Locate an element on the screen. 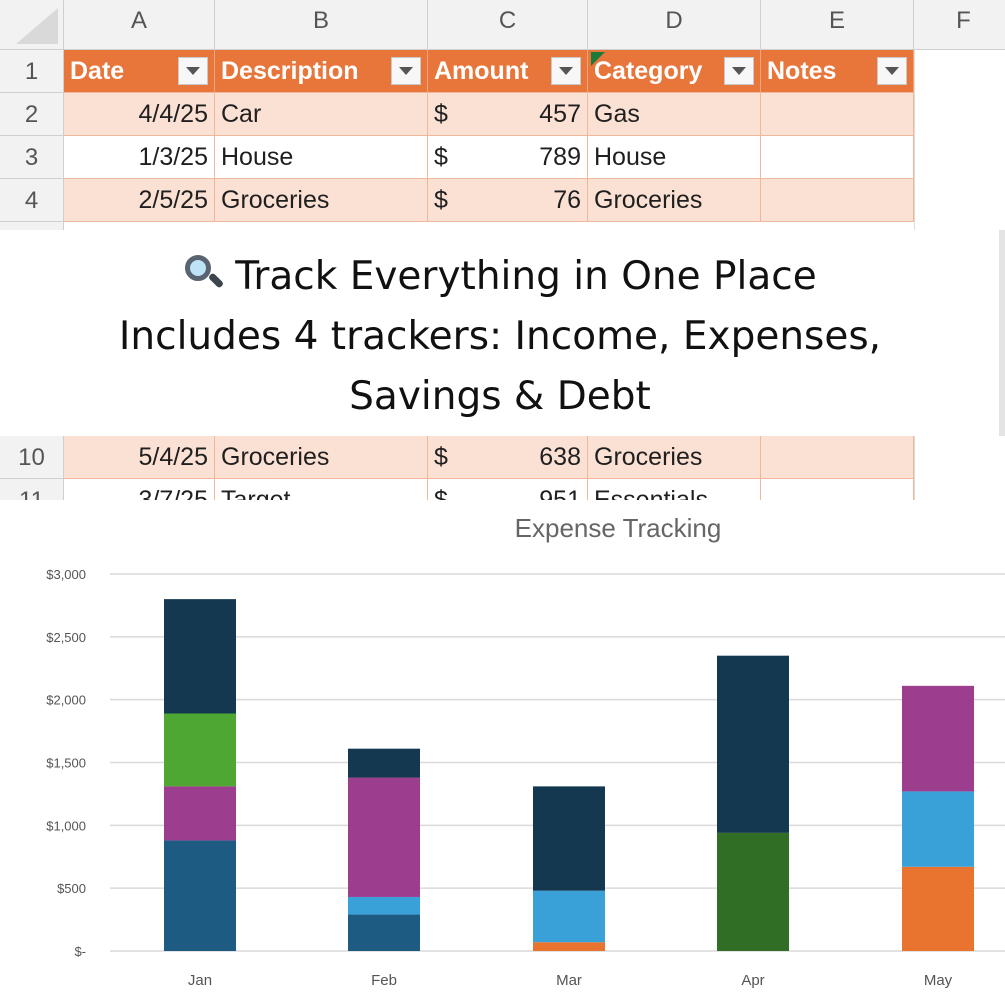 The width and height of the screenshot is (1005, 1005). y-tick-label: $2,000 is located at coordinates (66, 700).